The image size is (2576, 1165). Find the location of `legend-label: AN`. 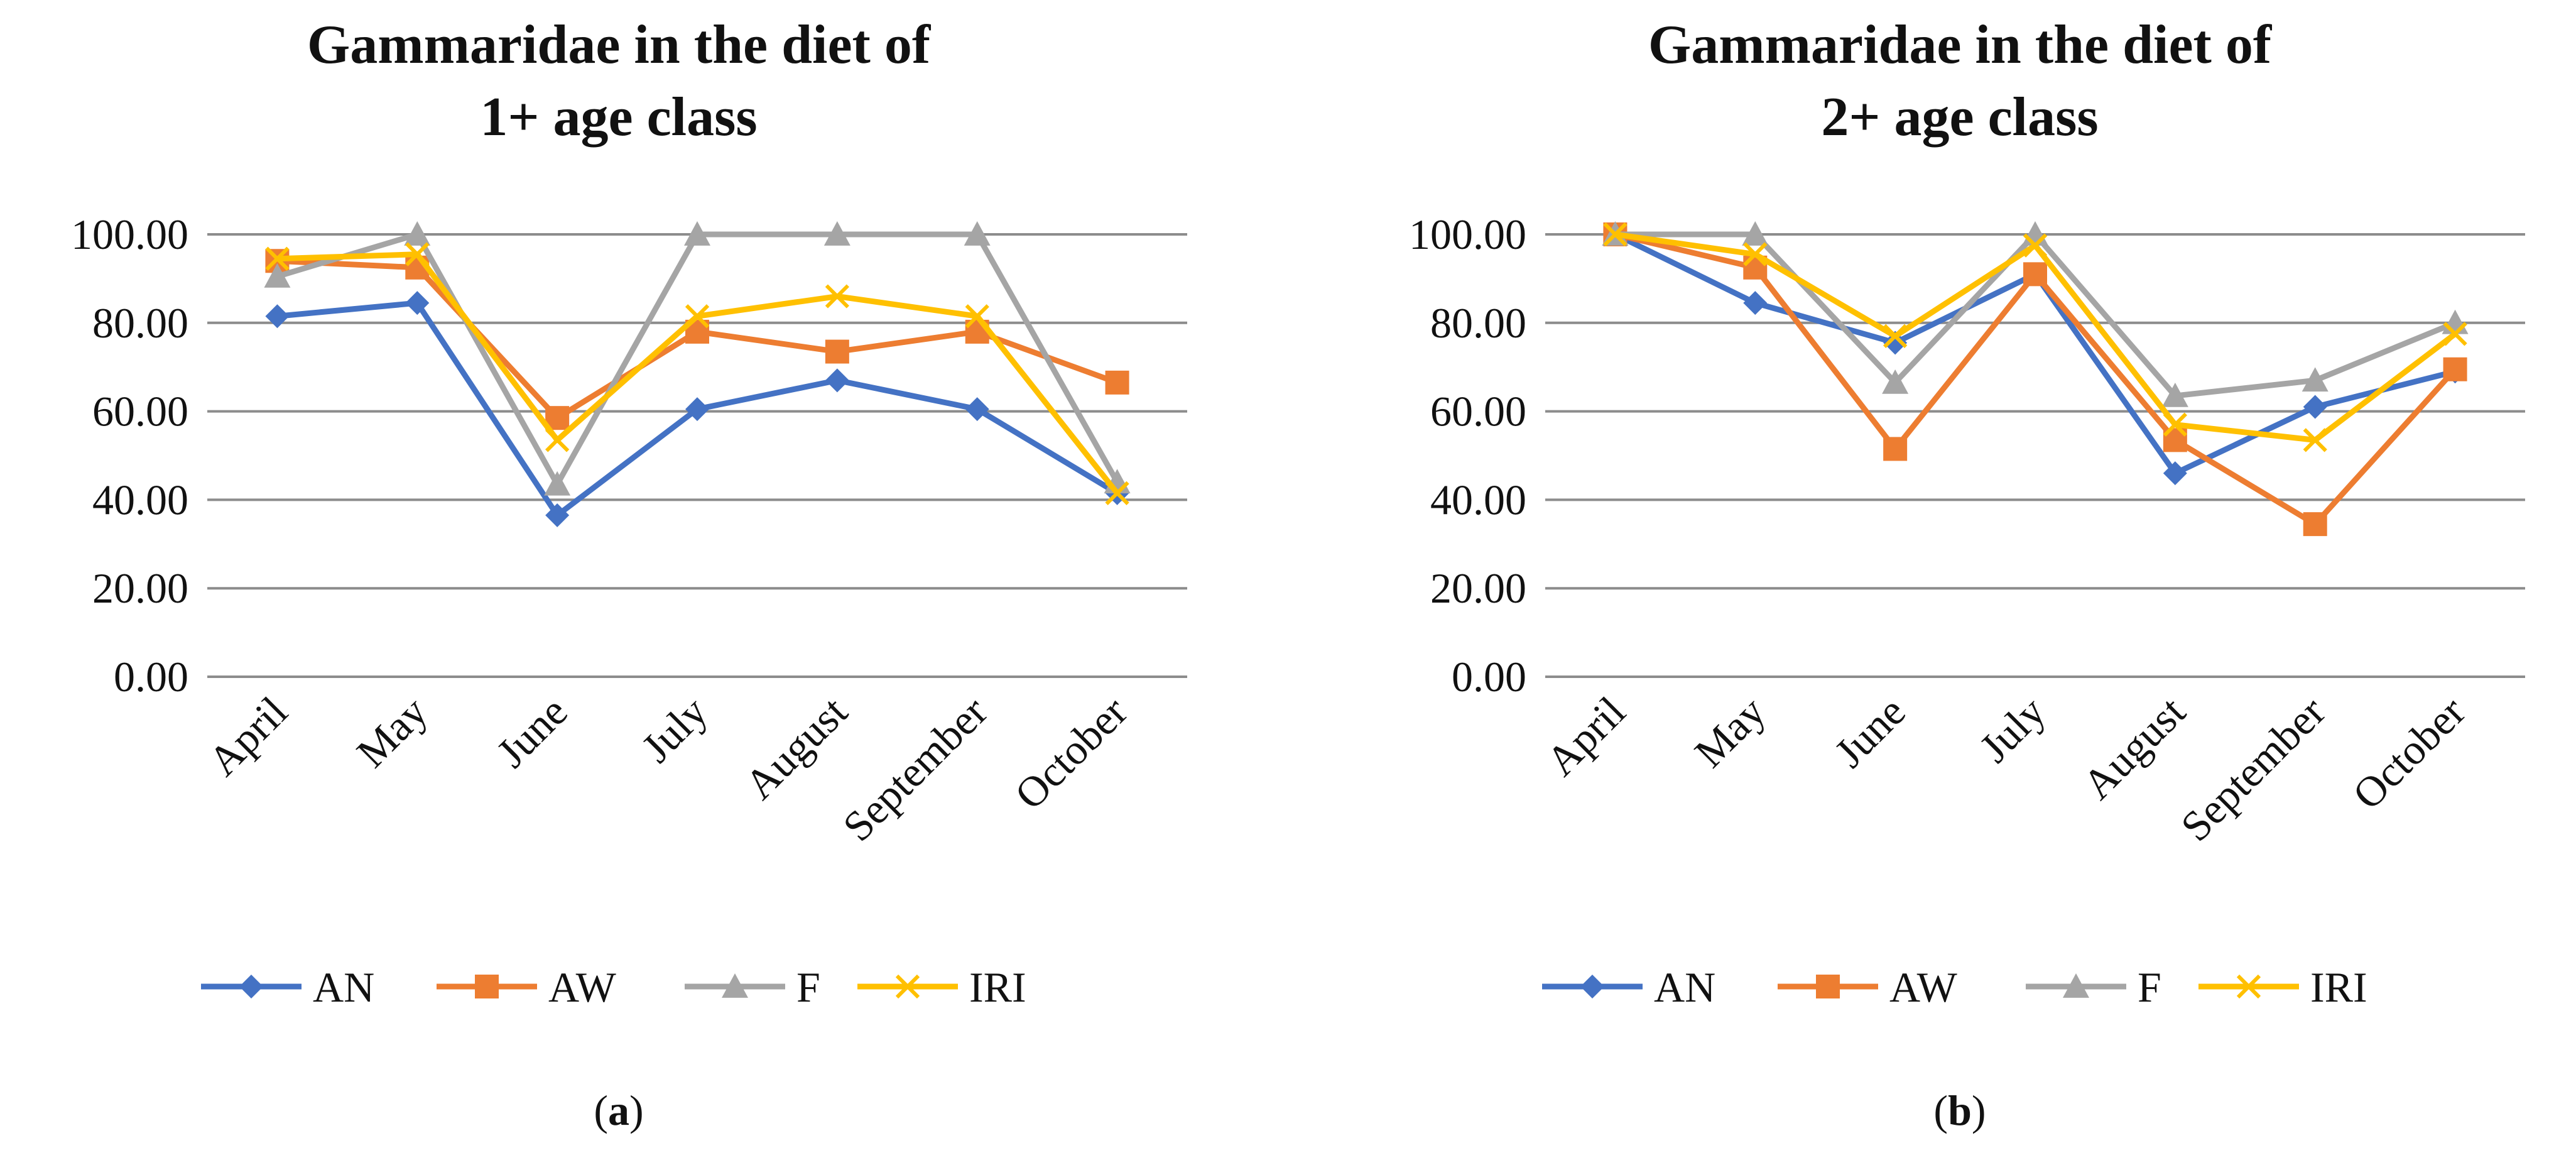

legend-label: AN is located at coordinates (1685, 987).